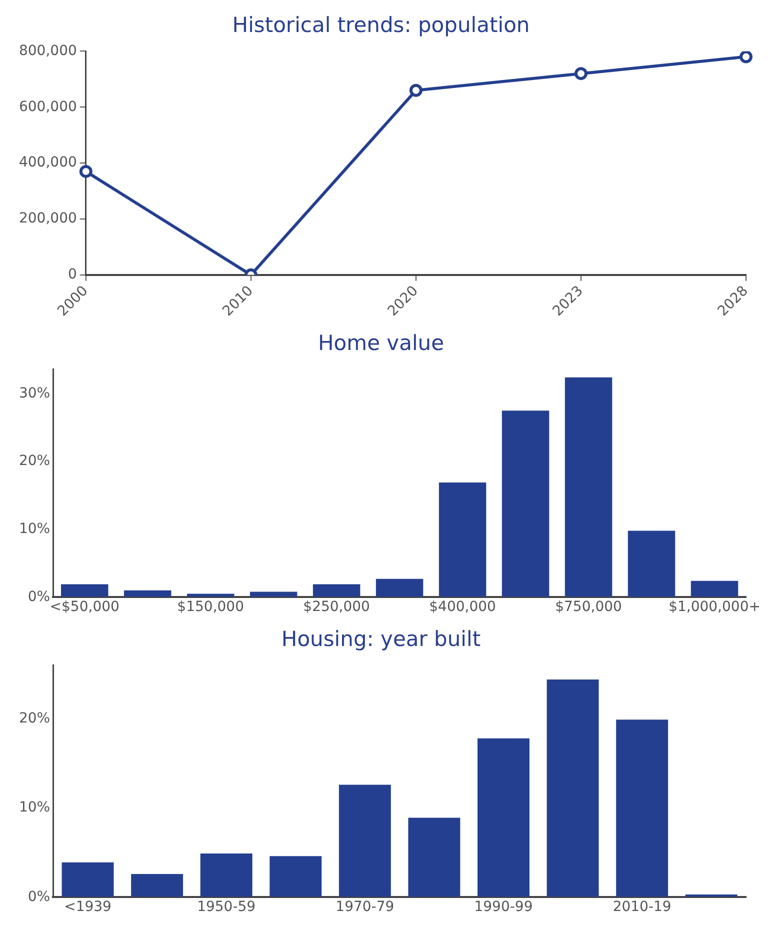 The width and height of the screenshot is (772, 943). I want to click on chart-title: Historical trends: population, so click(381, 25).